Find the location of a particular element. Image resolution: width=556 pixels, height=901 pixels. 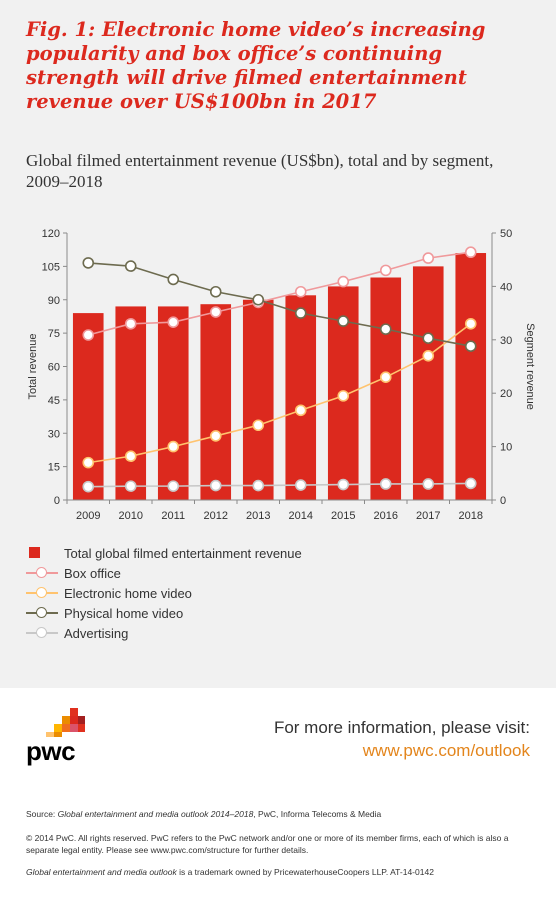

line-physical-home-video is located at coordinates (279, 304).